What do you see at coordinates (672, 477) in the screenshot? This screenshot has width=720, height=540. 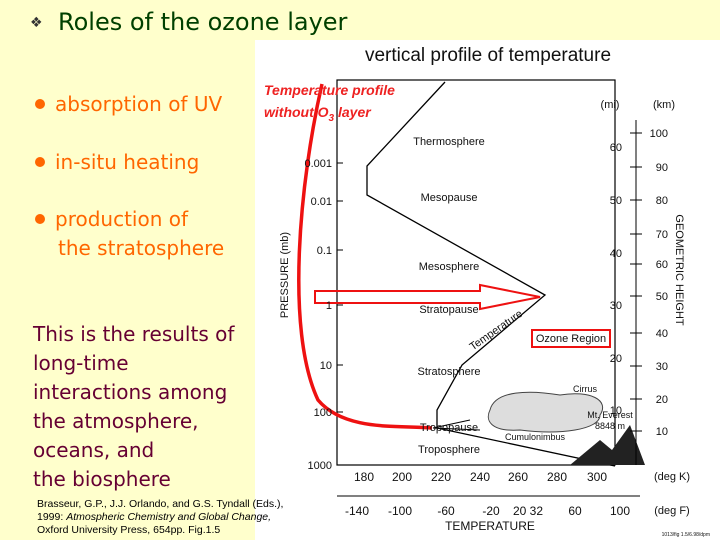 I see `degK-label: (deg K)` at bounding box center [672, 477].